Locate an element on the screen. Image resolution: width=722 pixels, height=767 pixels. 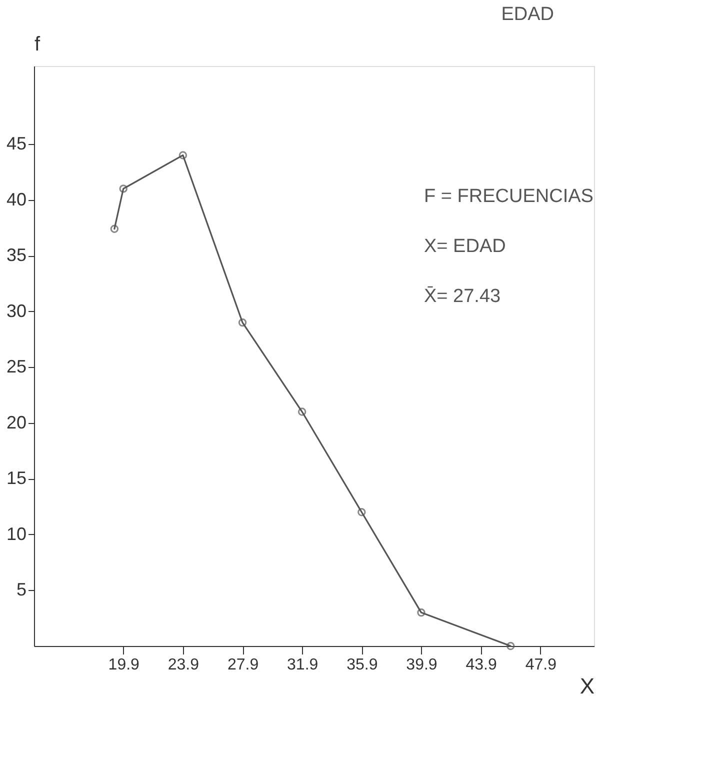
y-axis-title: f is located at coordinates (37, 45).